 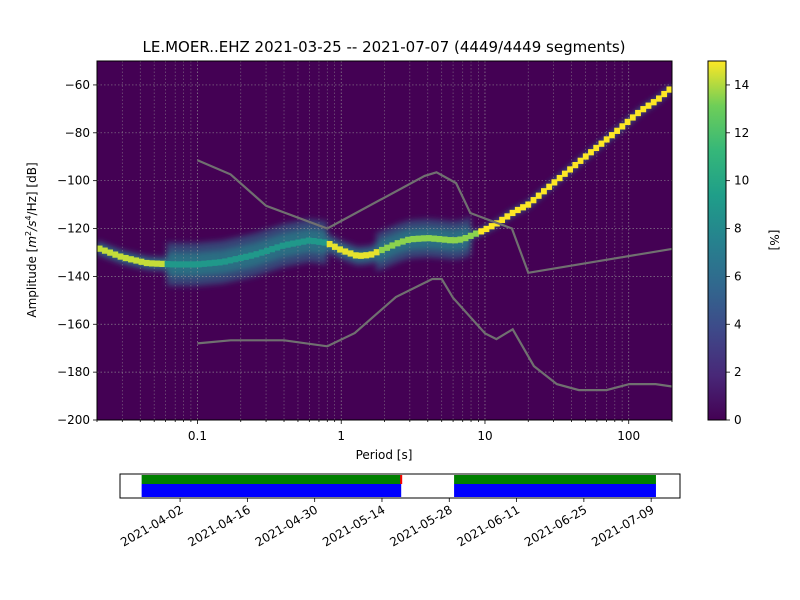 What do you see at coordinates (73, 181) in the screenshot?
I see `y-tick-label: −100` at bounding box center [73, 181].